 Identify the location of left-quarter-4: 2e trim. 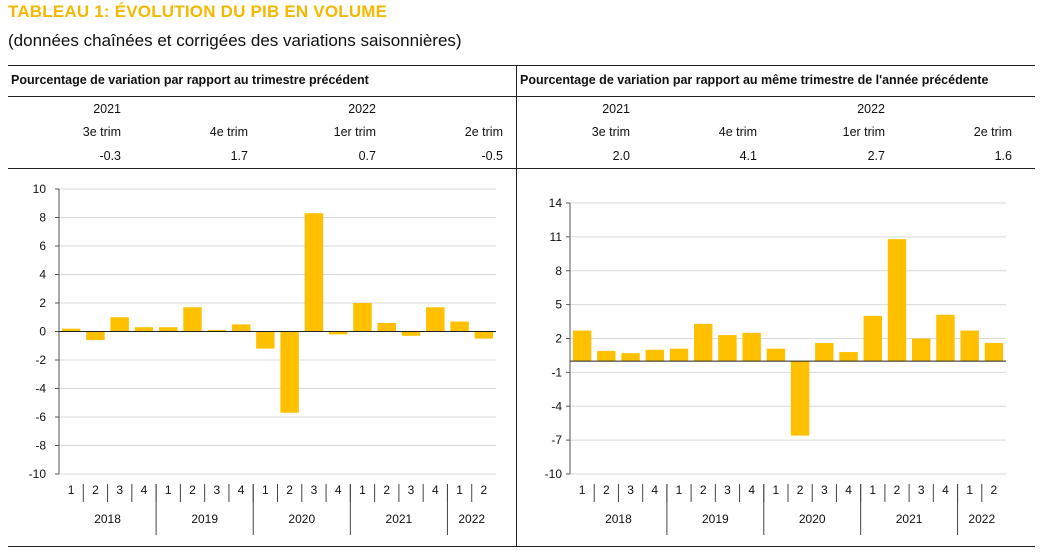
(483, 132).